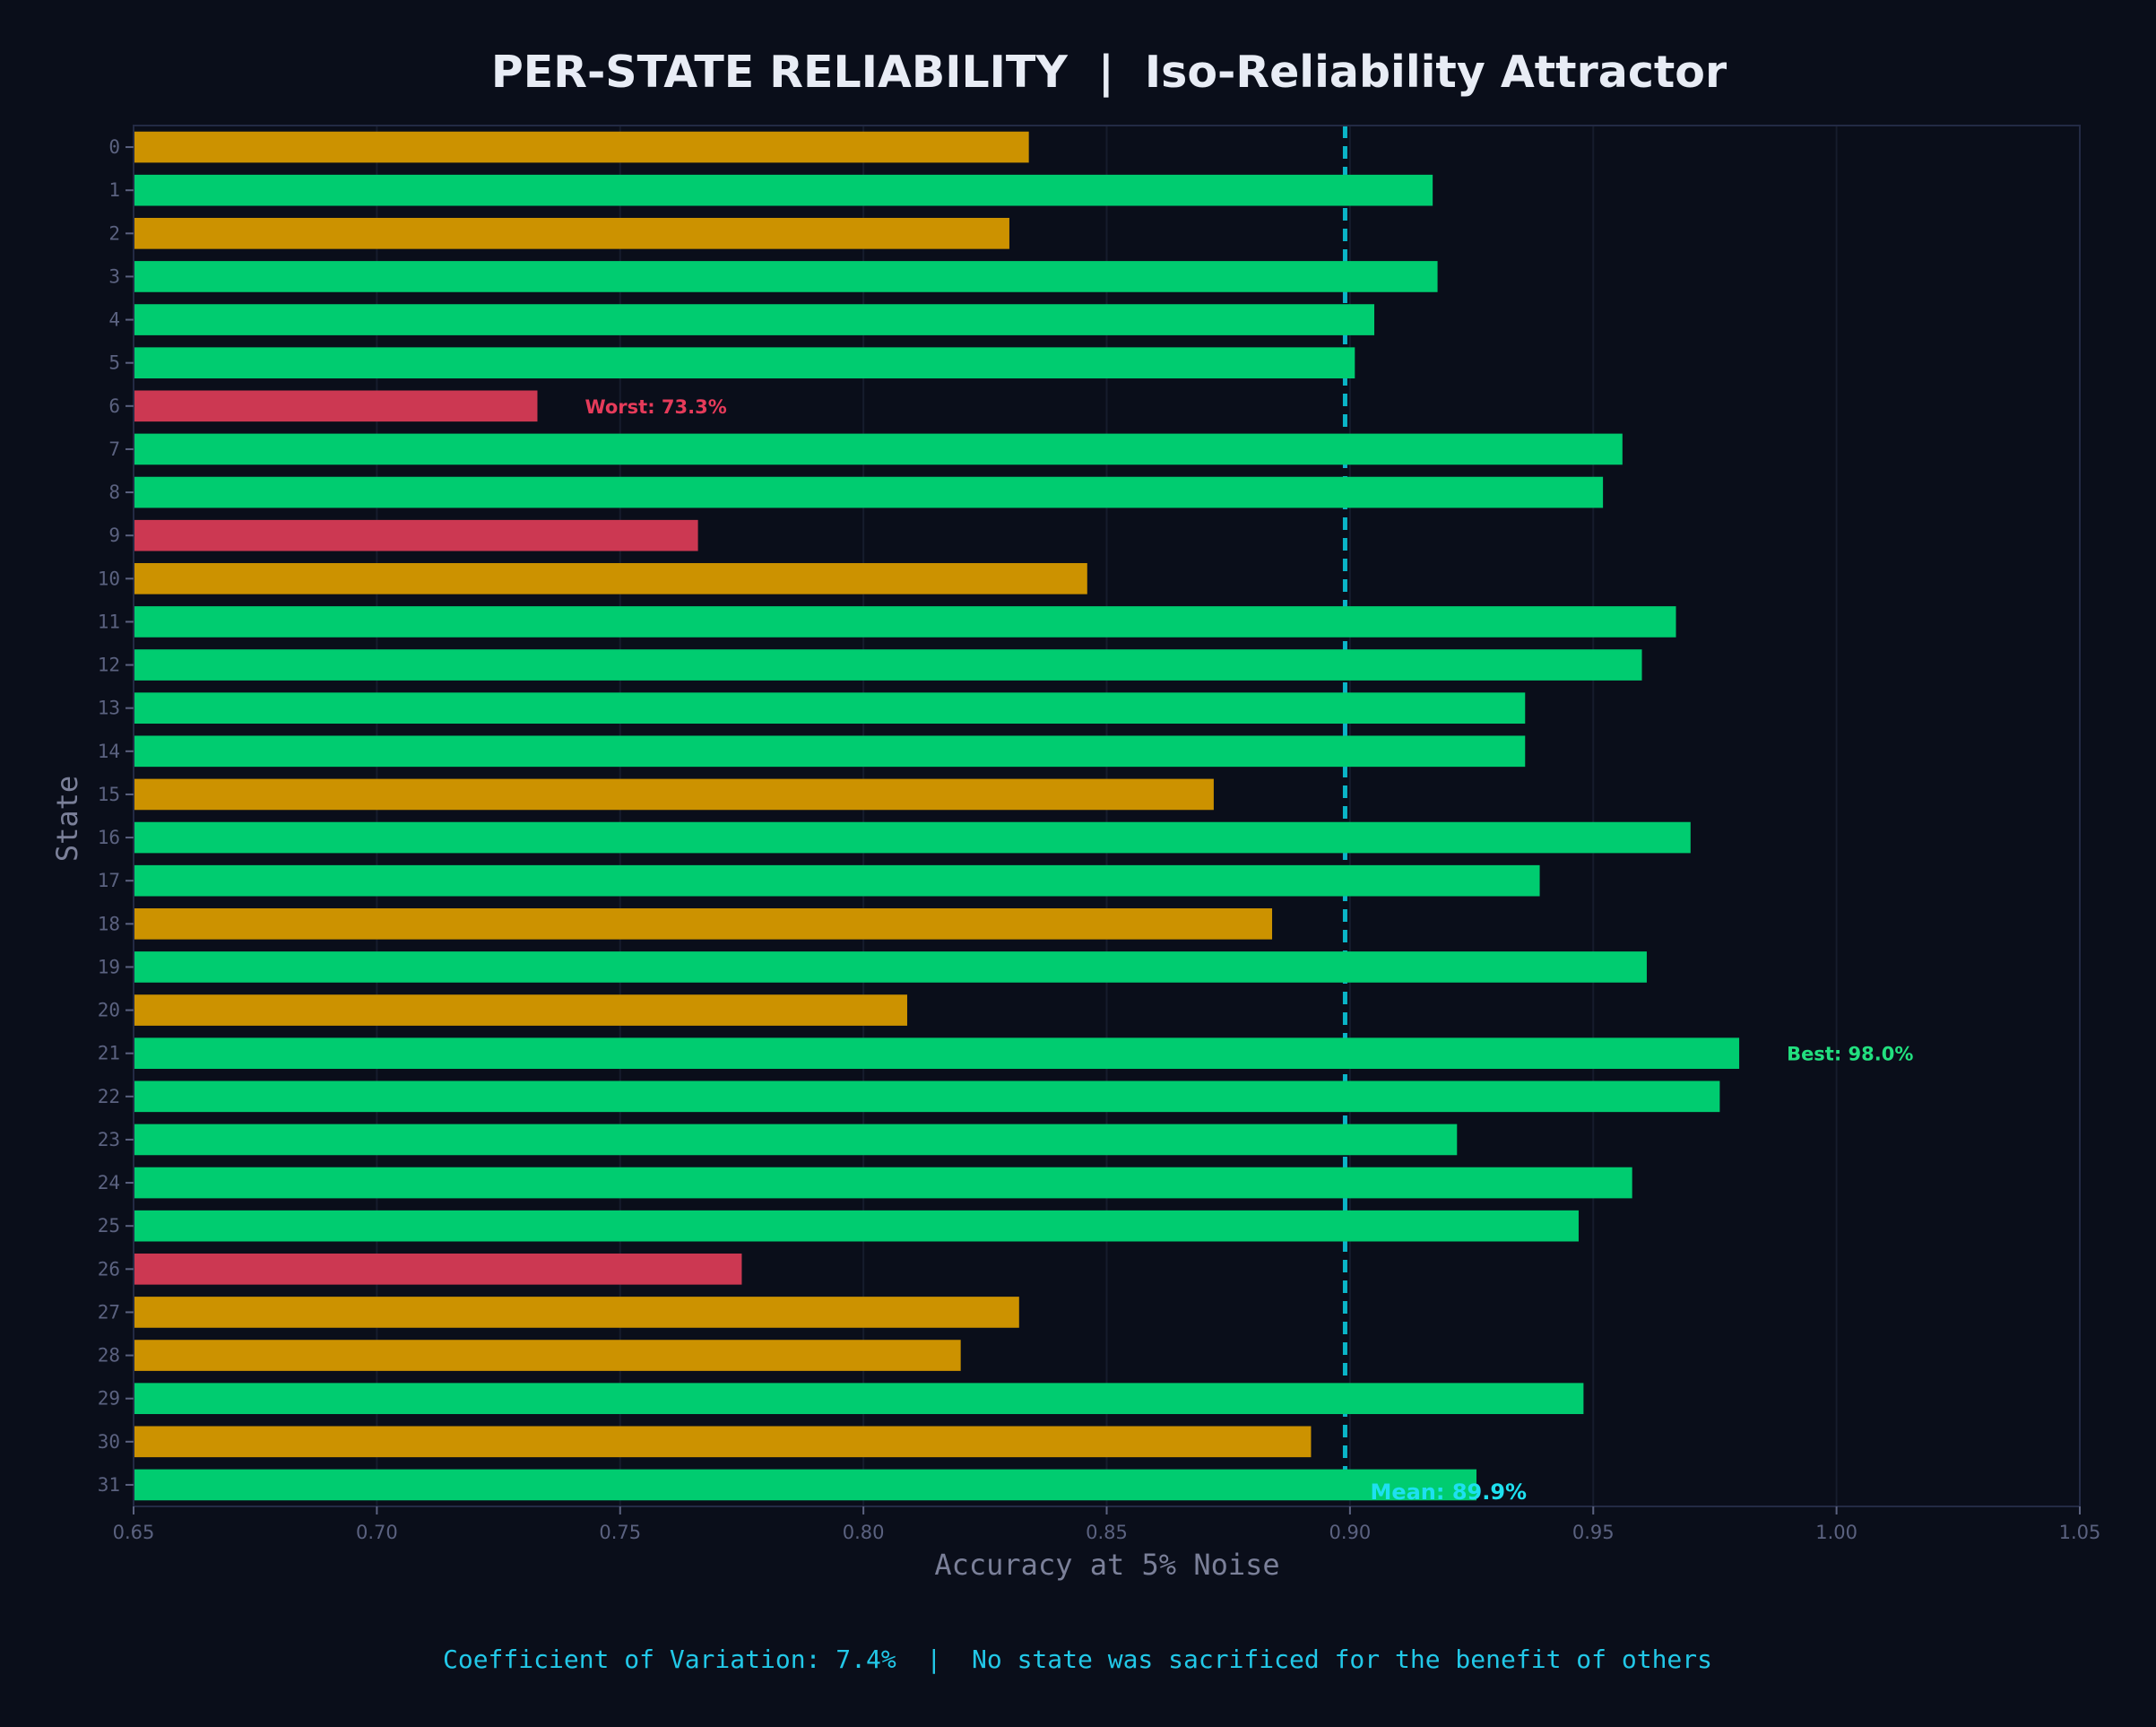  I want to click on y-tick-label: 1, so click(114, 190).